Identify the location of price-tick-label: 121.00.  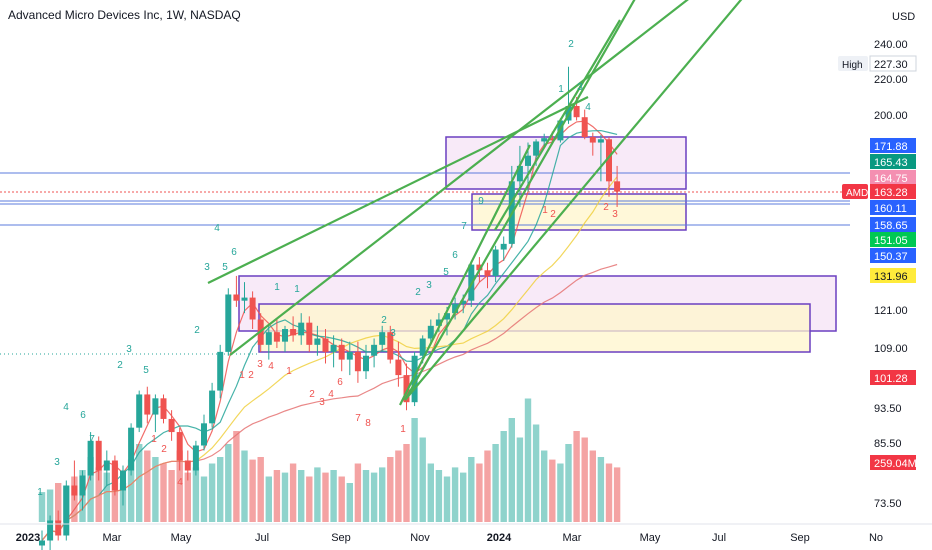
(891, 311).